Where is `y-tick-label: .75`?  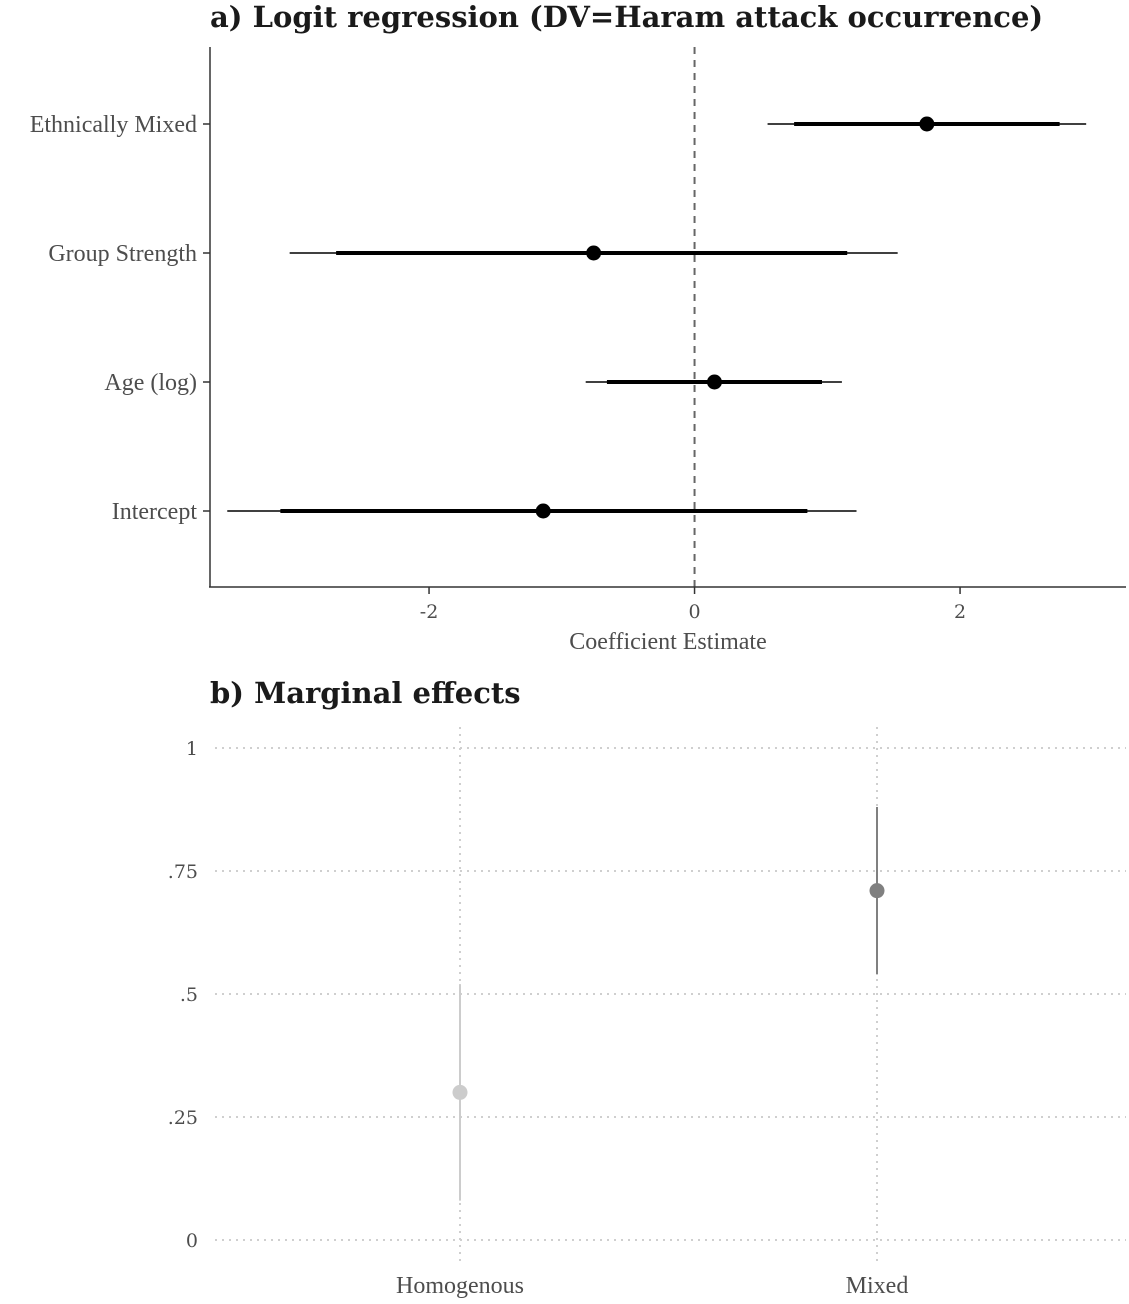 y-tick-label: .75 is located at coordinates (183, 872).